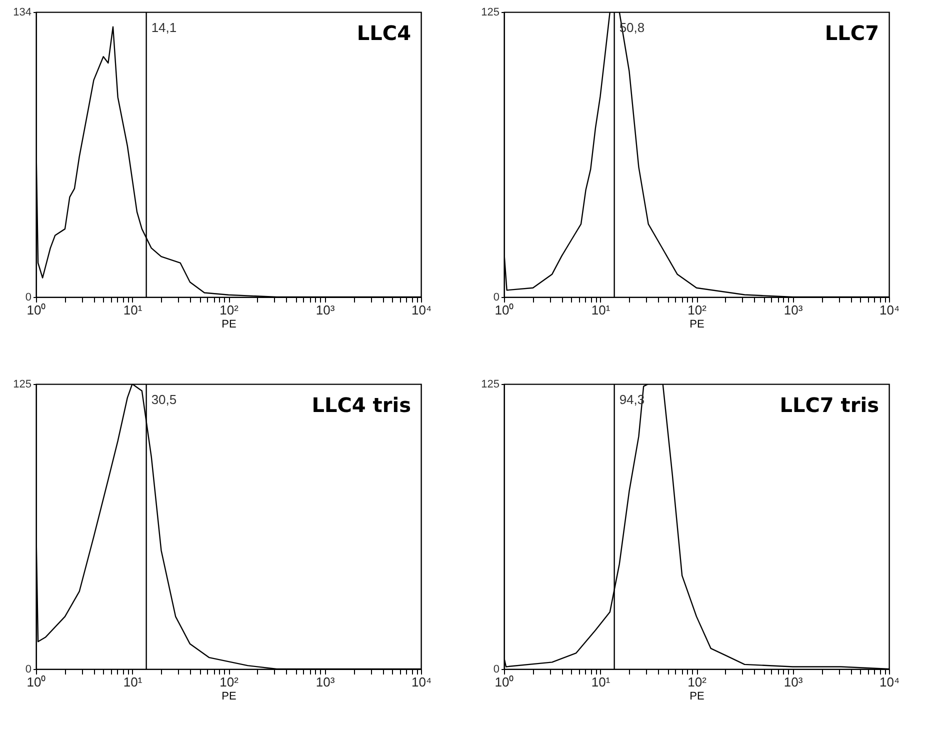 The width and height of the screenshot is (937, 749). Describe the element at coordinates (22, 12) in the screenshot. I see `y-tick-label: 134` at that location.